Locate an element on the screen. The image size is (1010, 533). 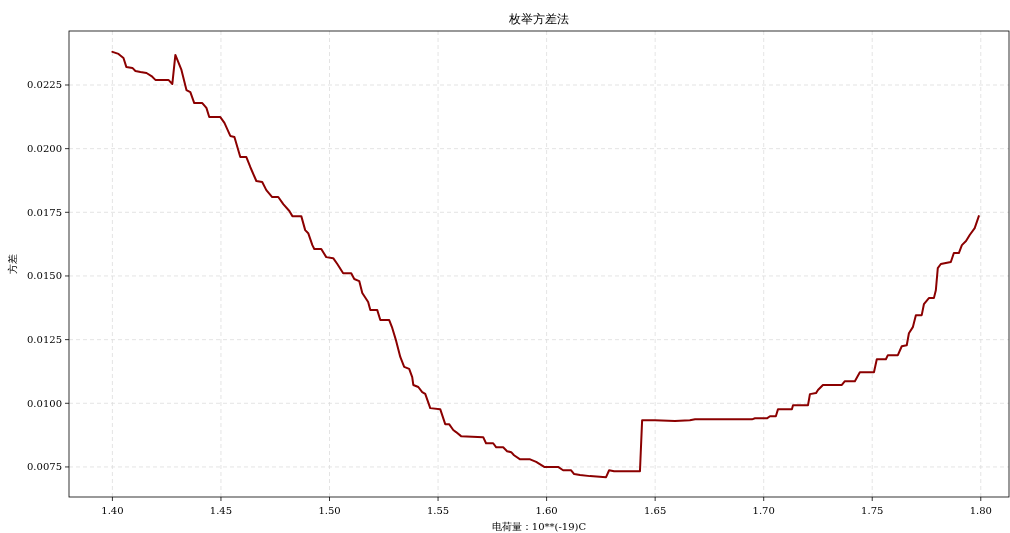
x-tick-label: 1.60 is located at coordinates (546, 510).